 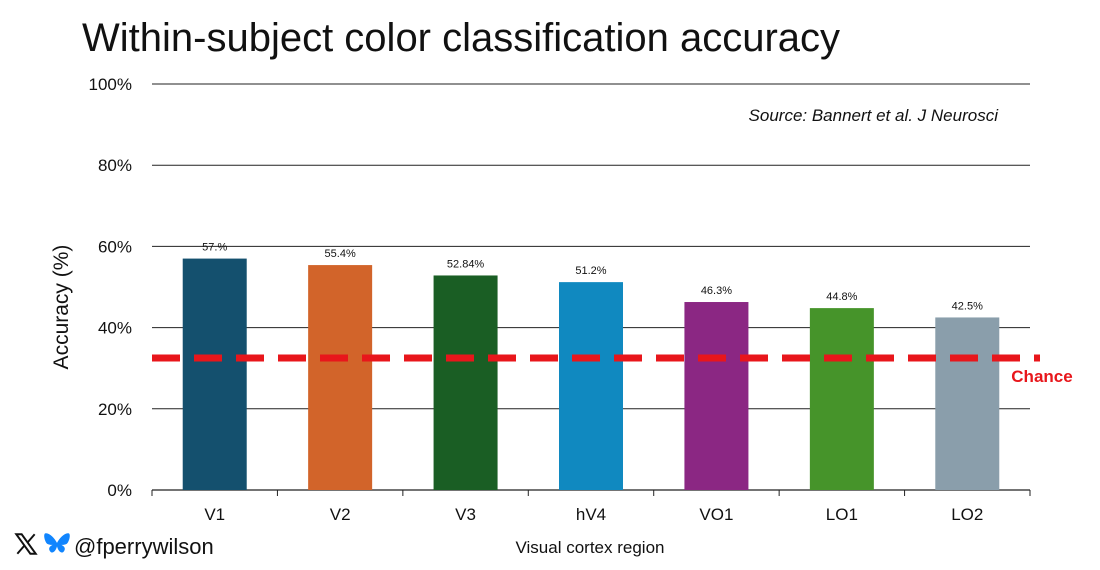 What do you see at coordinates (967, 306) in the screenshot?
I see `data-label: 42.5%` at bounding box center [967, 306].